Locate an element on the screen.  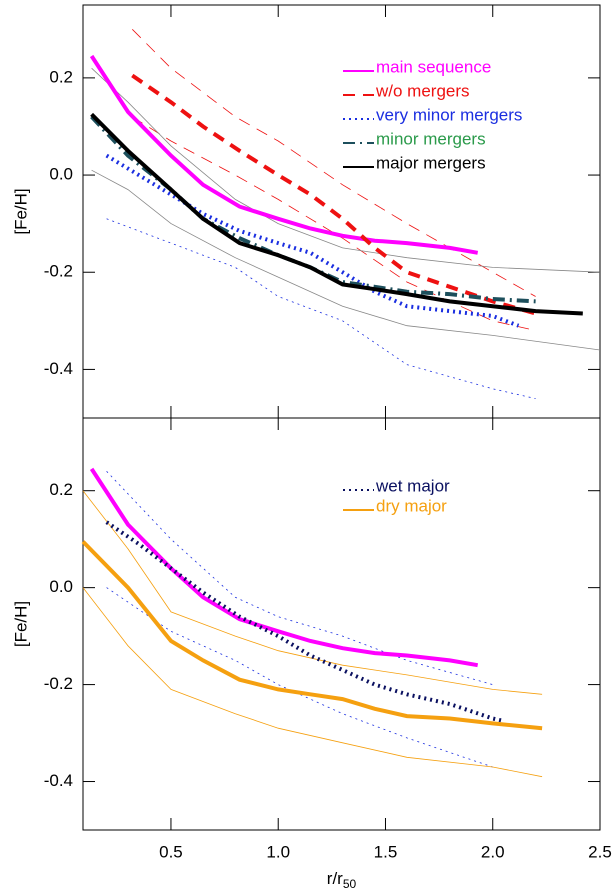
x-axis-label: r/r50 is located at coordinates (342, 880).